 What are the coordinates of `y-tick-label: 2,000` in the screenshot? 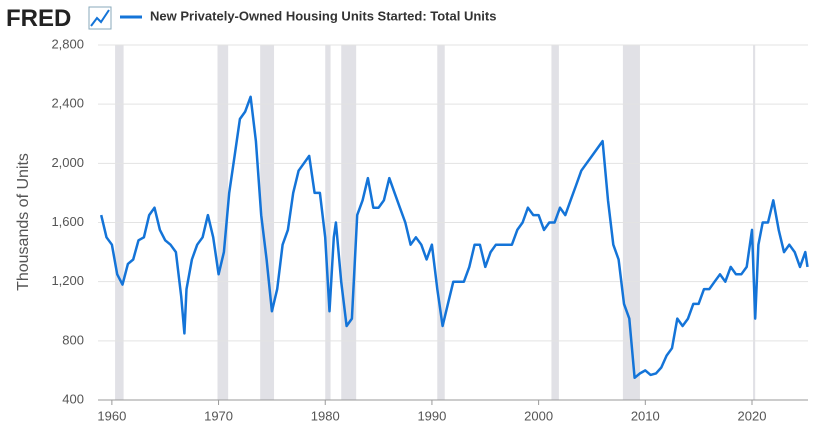 It's located at (67, 162).